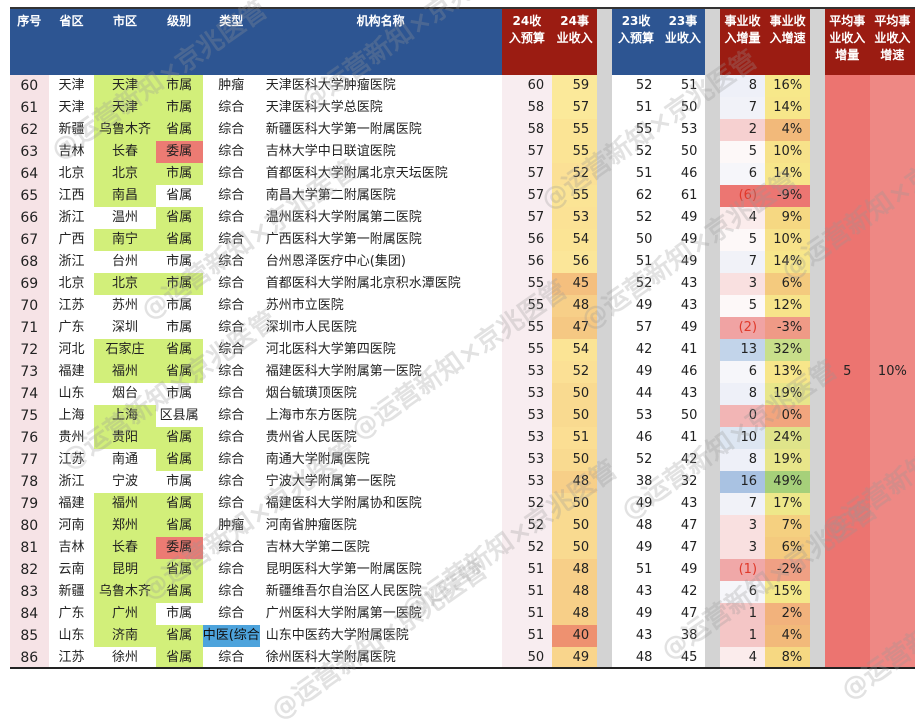 The width and height of the screenshot is (915, 727). I want to click on table-row: 85 山东 济南 省属 中医(综合 山东中医药大学附属医院 51 40 43 38 1 4%, so click(462, 636).